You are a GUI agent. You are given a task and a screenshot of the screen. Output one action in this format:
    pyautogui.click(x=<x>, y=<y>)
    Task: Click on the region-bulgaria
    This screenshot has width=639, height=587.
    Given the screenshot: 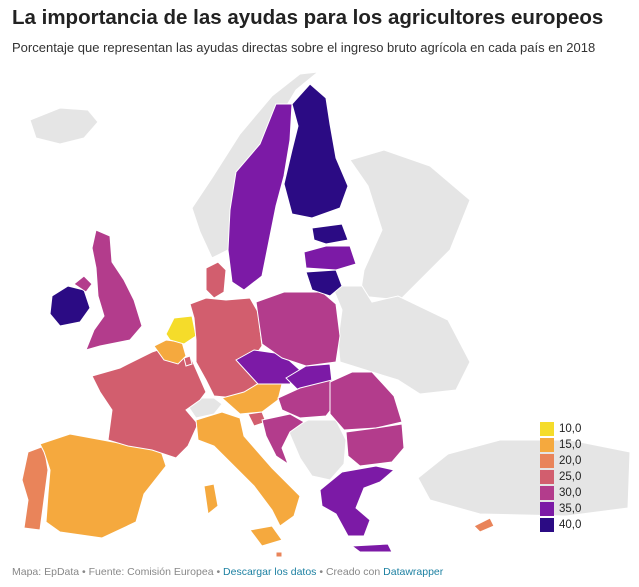 What is the action you would take?
    pyautogui.click(x=375, y=445)
    